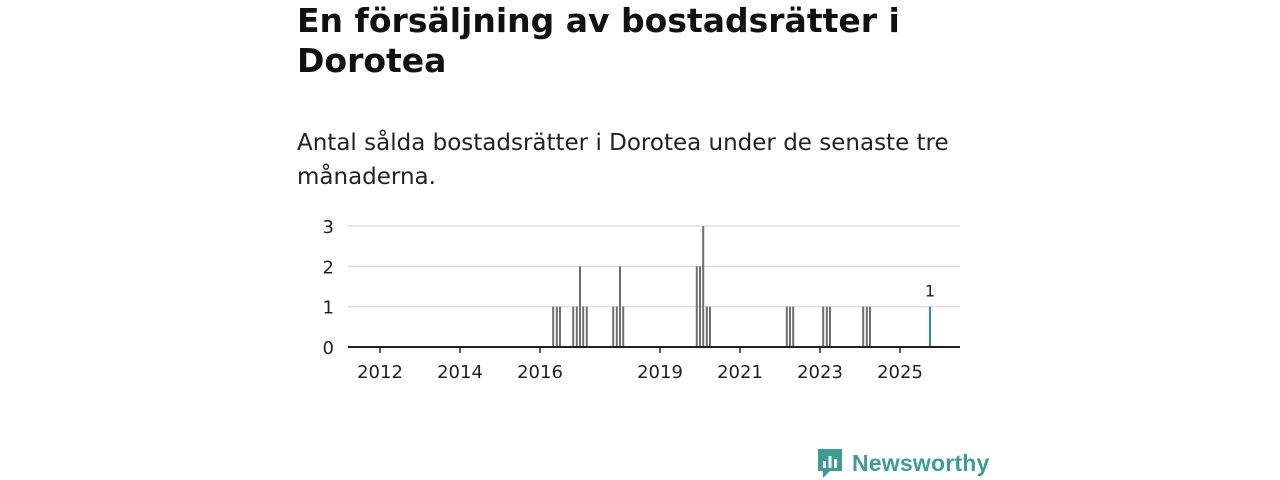 The image size is (1280, 480). Describe the element at coordinates (660, 372) in the screenshot. I see `x-tick-label: 2019` at that location.